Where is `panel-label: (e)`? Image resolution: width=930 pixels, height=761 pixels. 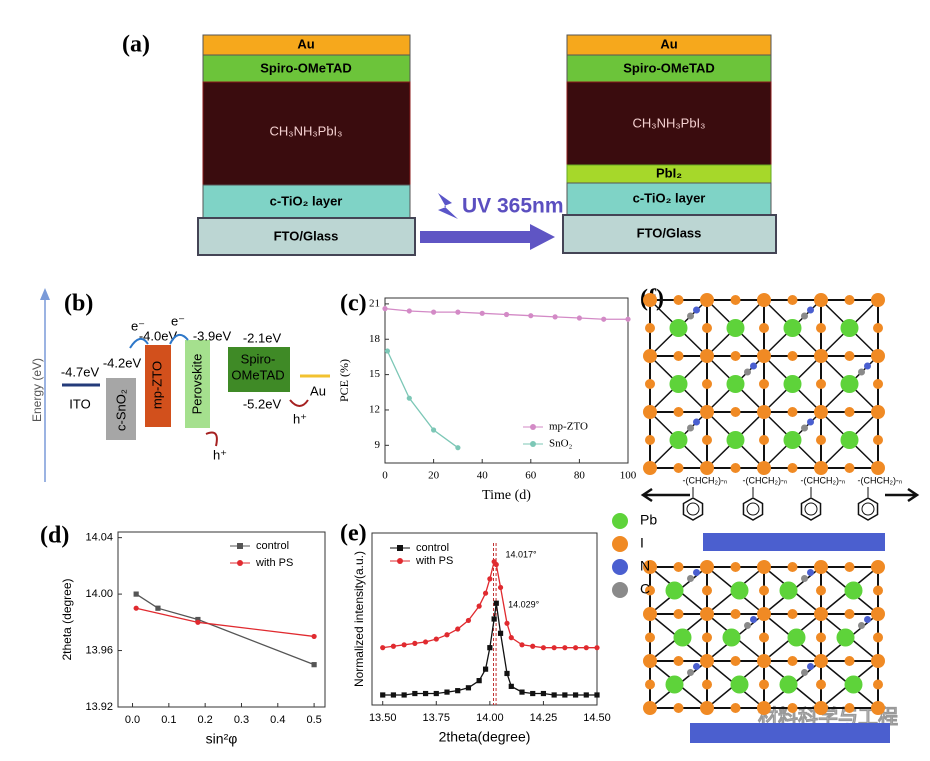
panel-label: (e) is located at coordinates (353, 534).